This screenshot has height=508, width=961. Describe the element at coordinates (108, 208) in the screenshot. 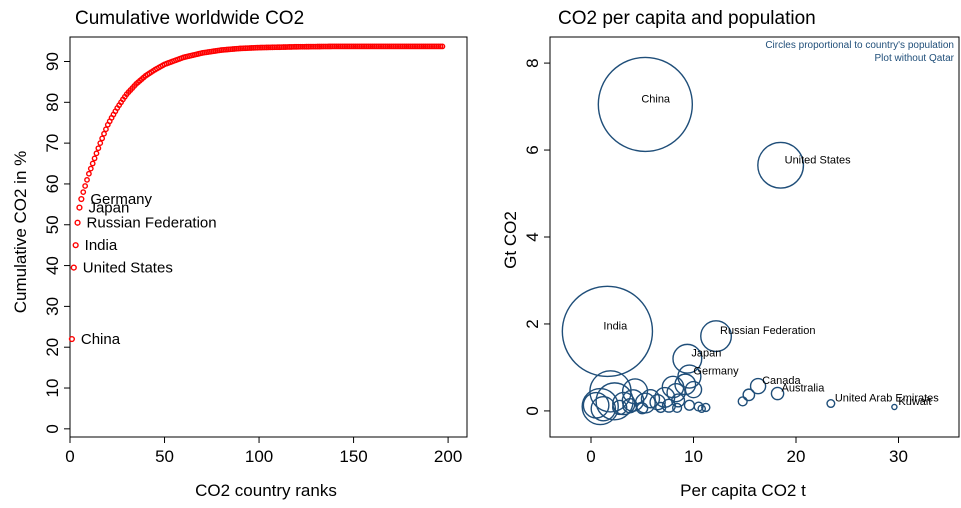

I see `point-label: Japan` at that location.